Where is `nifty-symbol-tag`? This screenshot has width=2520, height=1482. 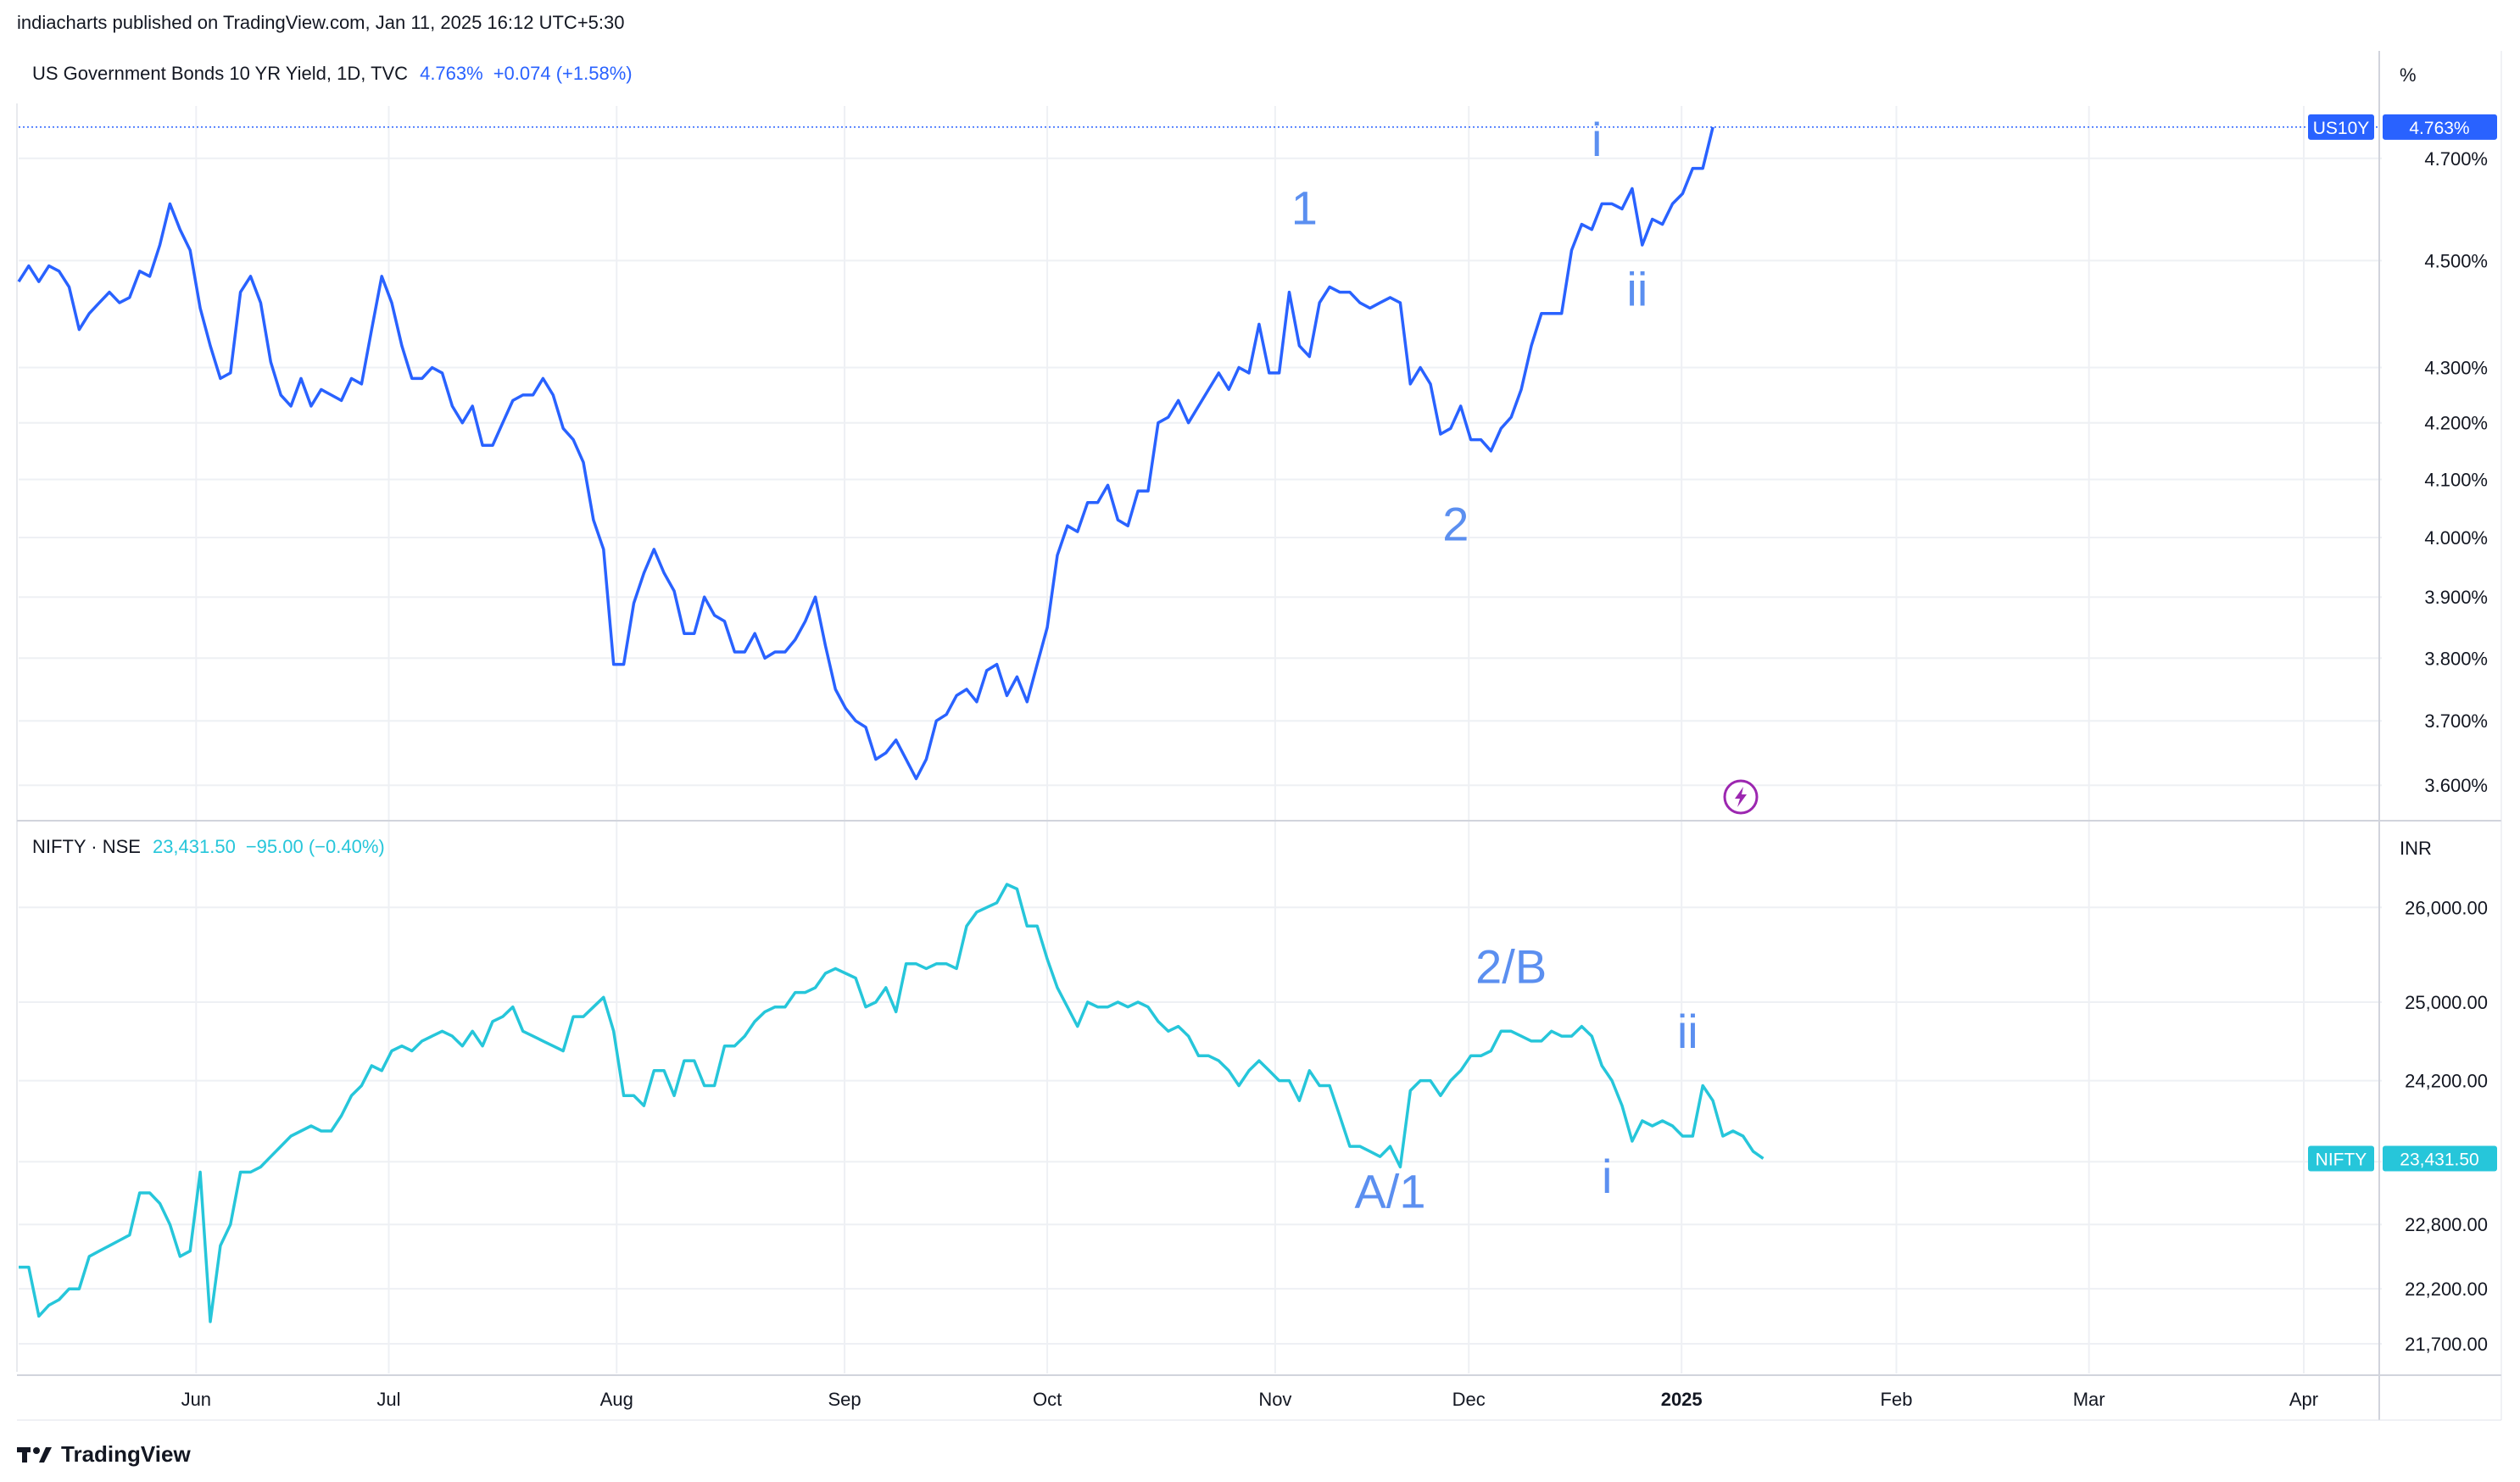 nifty-symbol-tag is located at coordinates (2341, 1158).